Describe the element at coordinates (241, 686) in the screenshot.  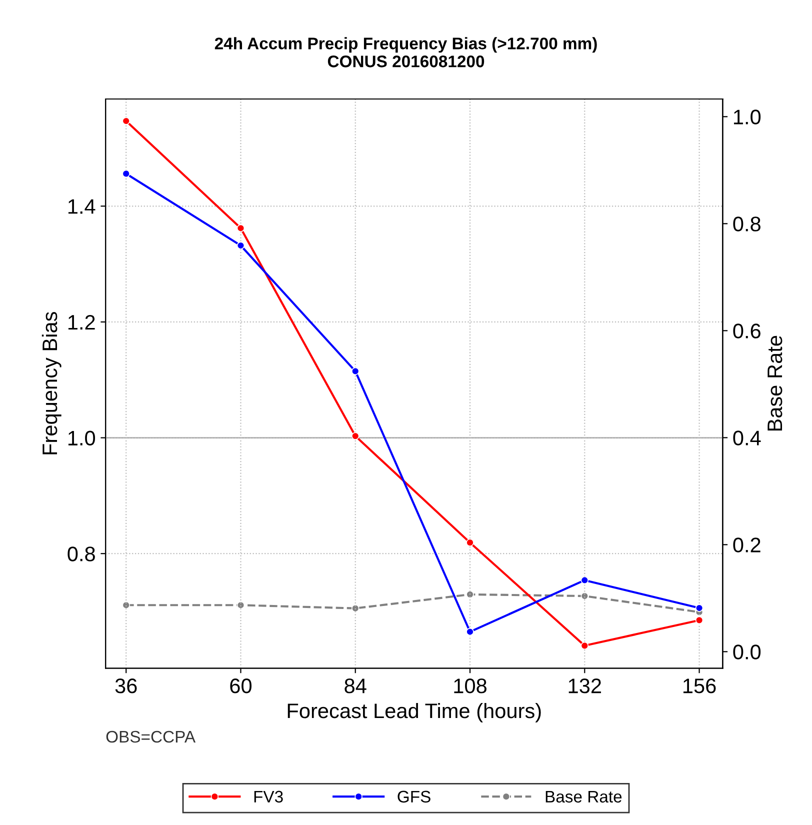
I see `x-tick-label: 60` at that location.